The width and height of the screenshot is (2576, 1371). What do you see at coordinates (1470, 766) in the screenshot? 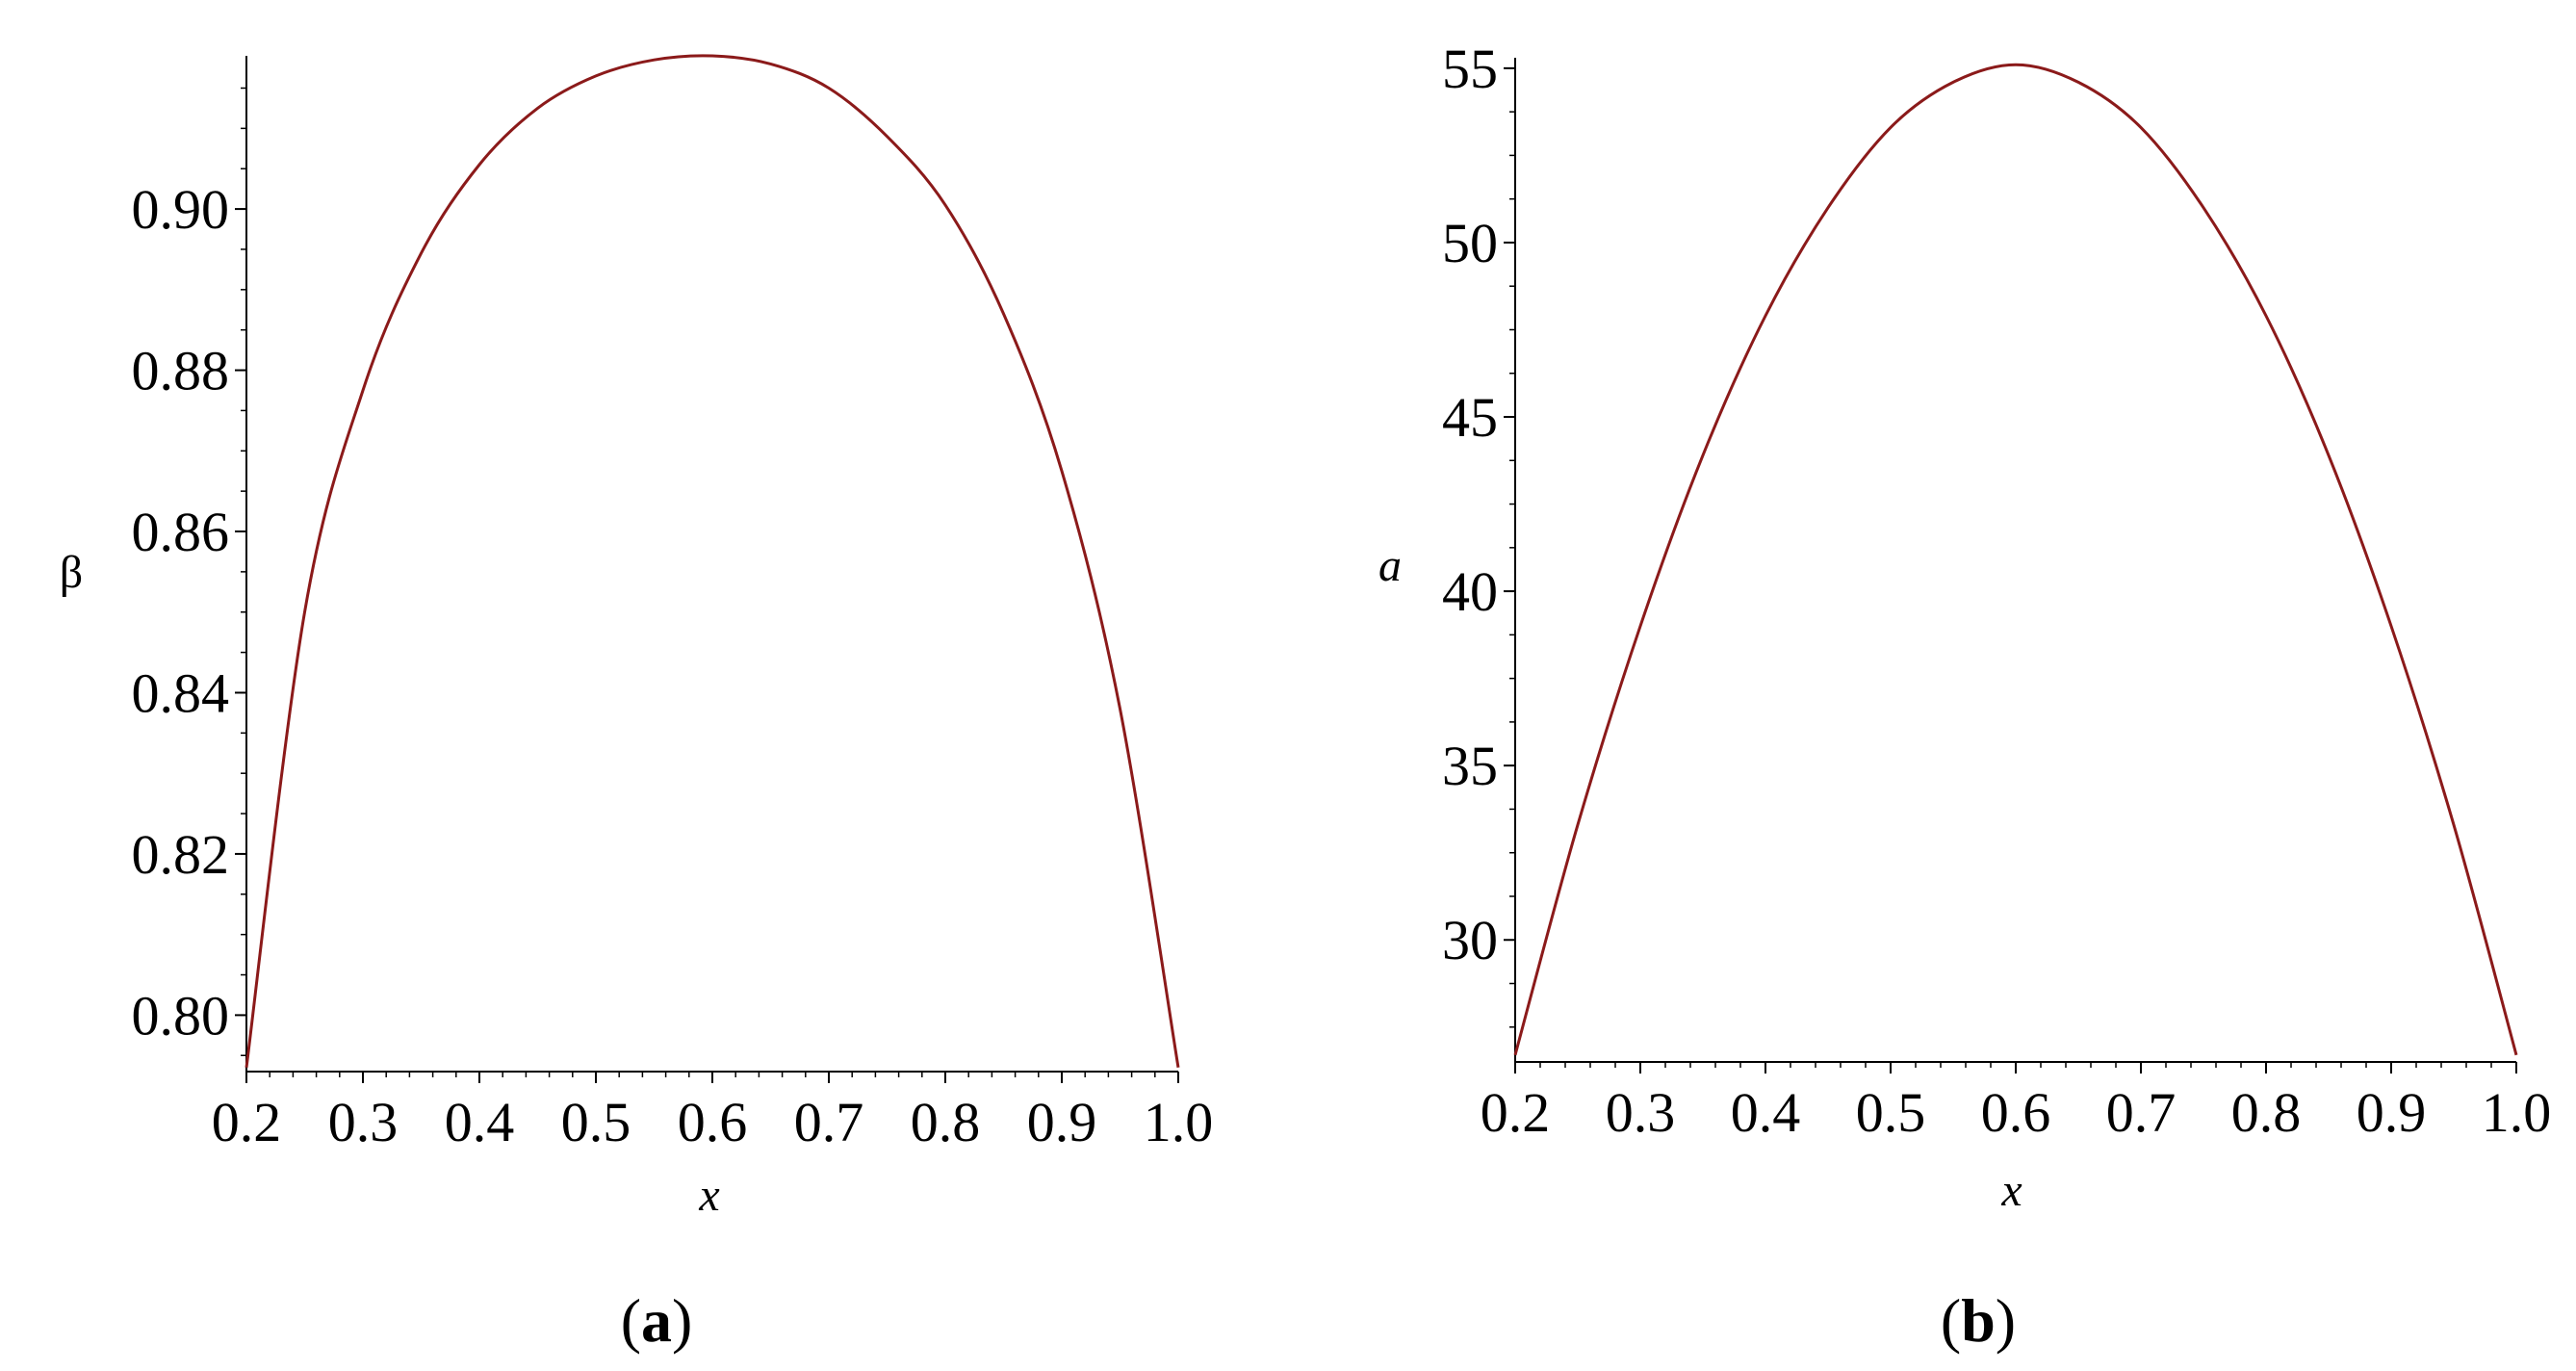
I see `panel-b-y-tick-label: 35` at bounding box center [1470, 766].